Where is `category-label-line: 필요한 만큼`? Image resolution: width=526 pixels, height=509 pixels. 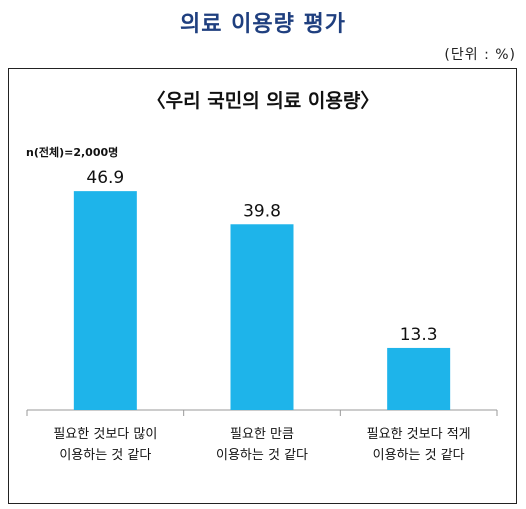 category-label-line: 필요한 만큼 is located at coordinates (262, 434).